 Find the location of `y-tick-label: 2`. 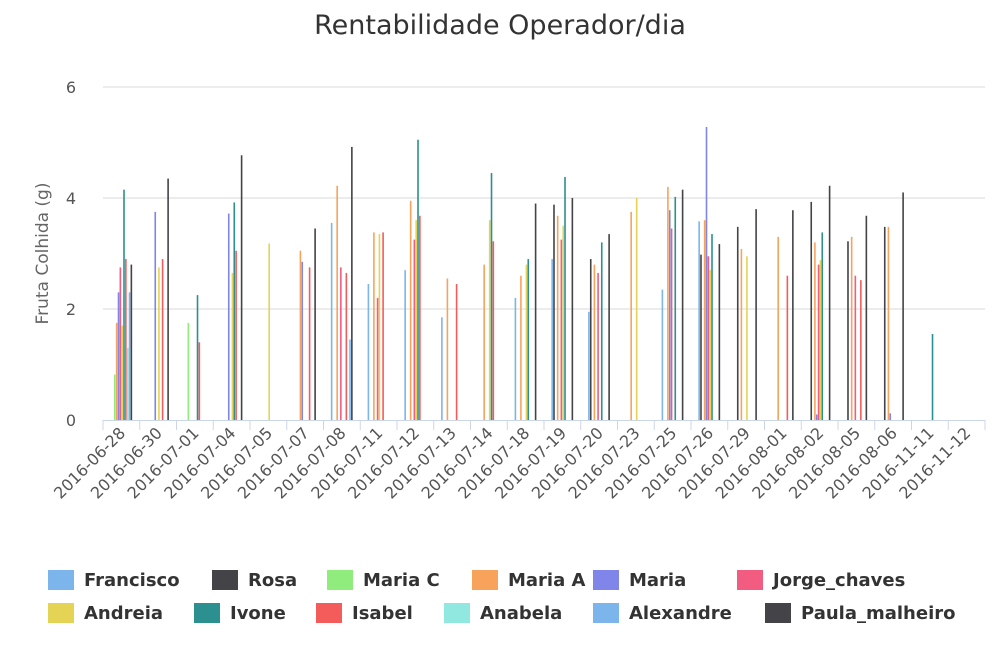

y-tick-label: 2 is located at coordinates (71, 309).